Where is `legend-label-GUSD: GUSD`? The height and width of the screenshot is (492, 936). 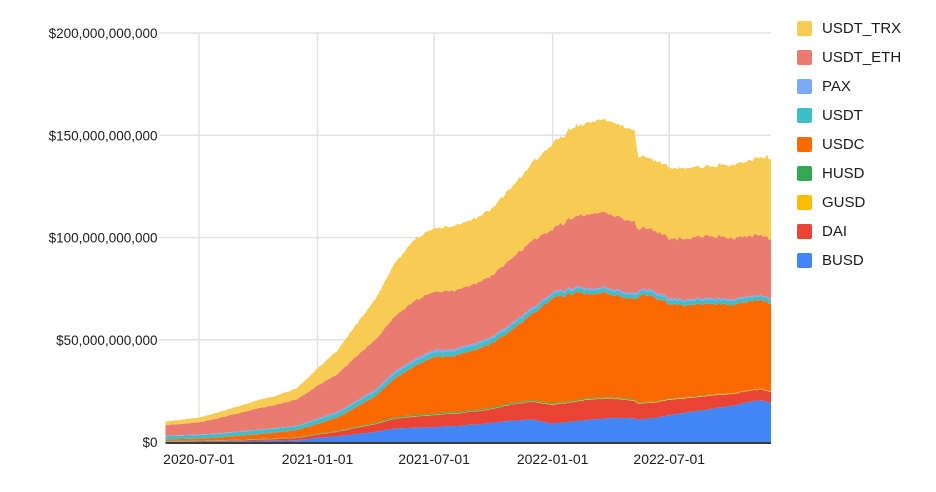 legend-label-GUSD: GUSD is located at coordinates (844, 202).